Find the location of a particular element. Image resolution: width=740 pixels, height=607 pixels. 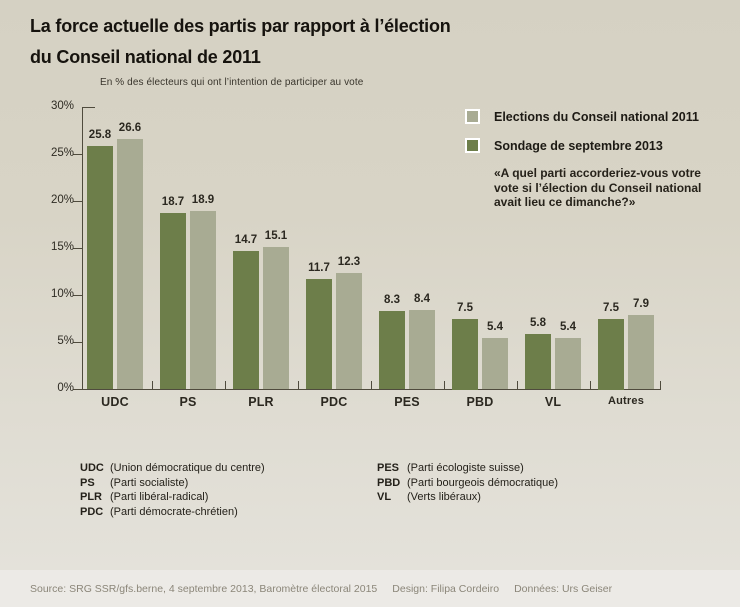

glossary-row-pes: PES (Parti écologiste suisse) is located at coordinates (467, 469).